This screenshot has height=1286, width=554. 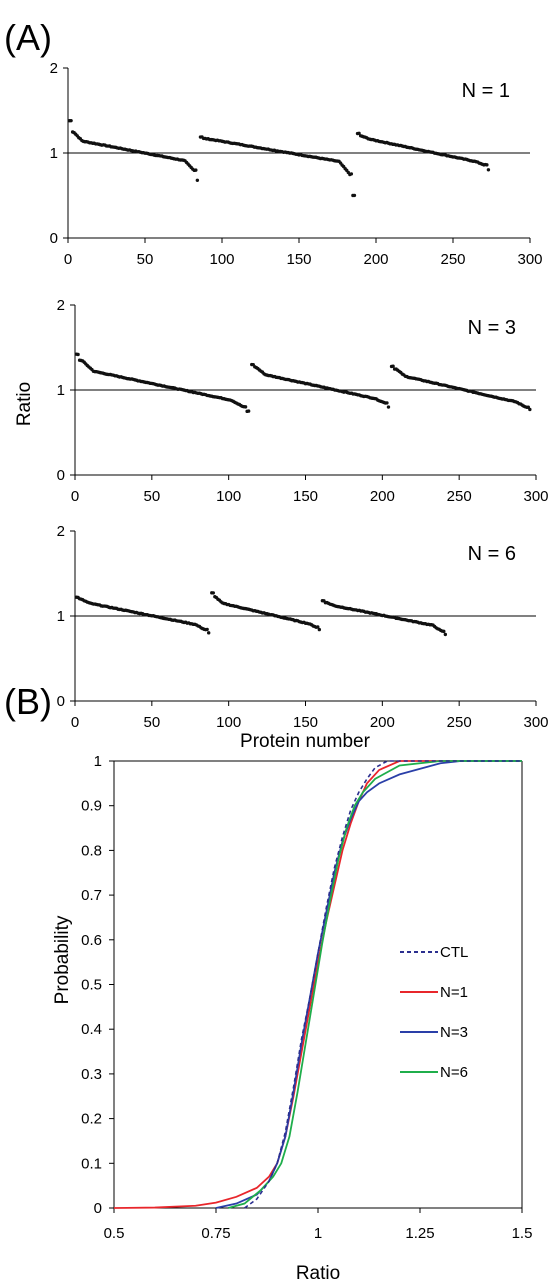 I want to click on y-tick-label: 0.9, so click(x=91, y=806).